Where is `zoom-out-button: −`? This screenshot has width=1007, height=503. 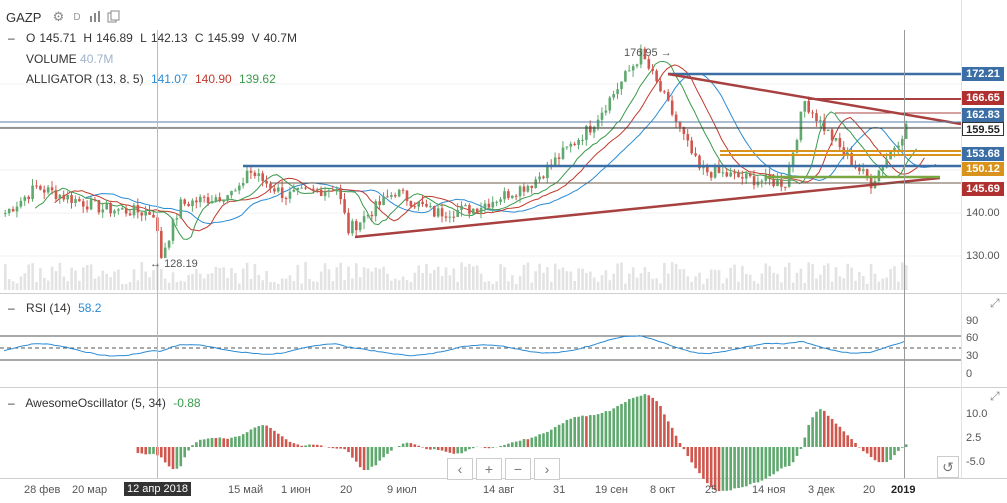
zoom-out-button: − is located at coordinates (518, 469).